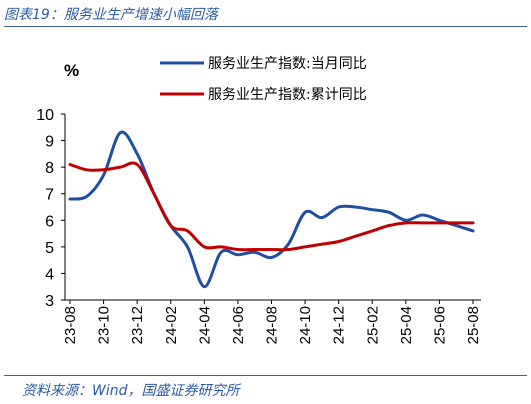  What do you see at coordinates (49, 221) in the screenshot?
I see `y-tick-label: 6` at bounding box center [49, 221].